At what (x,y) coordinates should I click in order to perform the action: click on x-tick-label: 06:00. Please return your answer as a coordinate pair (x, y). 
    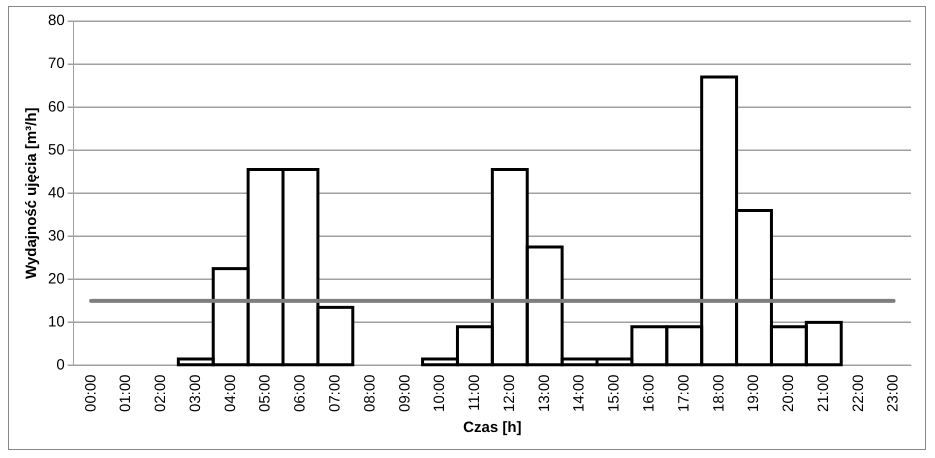
    Looking at the image, I should click on (300, 393).